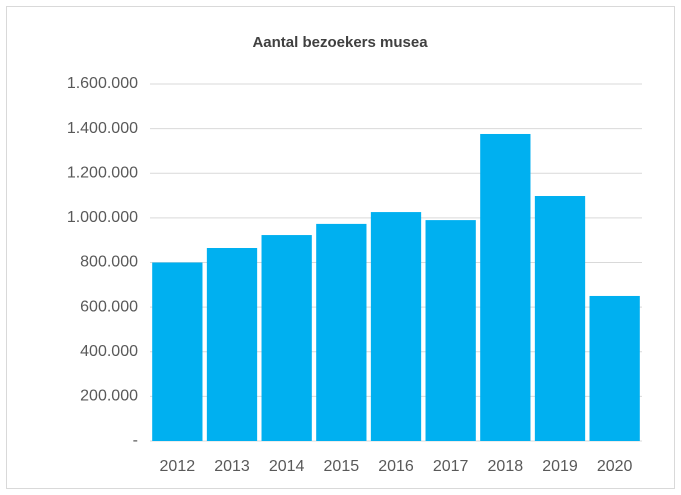  What do you see at coordinates (396, 466) in the screenshot?
I see `x-tick-label: 2016` at bounding box center [396, 466].